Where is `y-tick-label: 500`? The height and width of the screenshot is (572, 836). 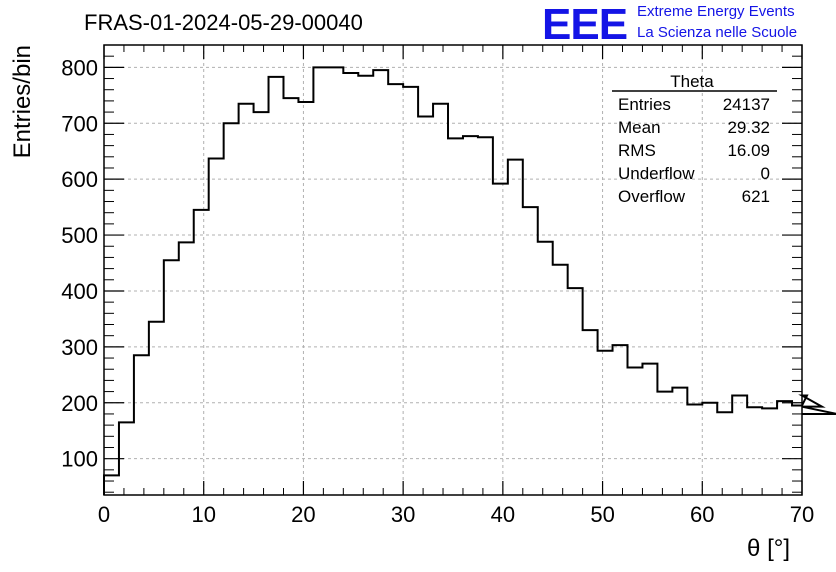
y-tick-label: 500 is located at coordinates (79, 235).